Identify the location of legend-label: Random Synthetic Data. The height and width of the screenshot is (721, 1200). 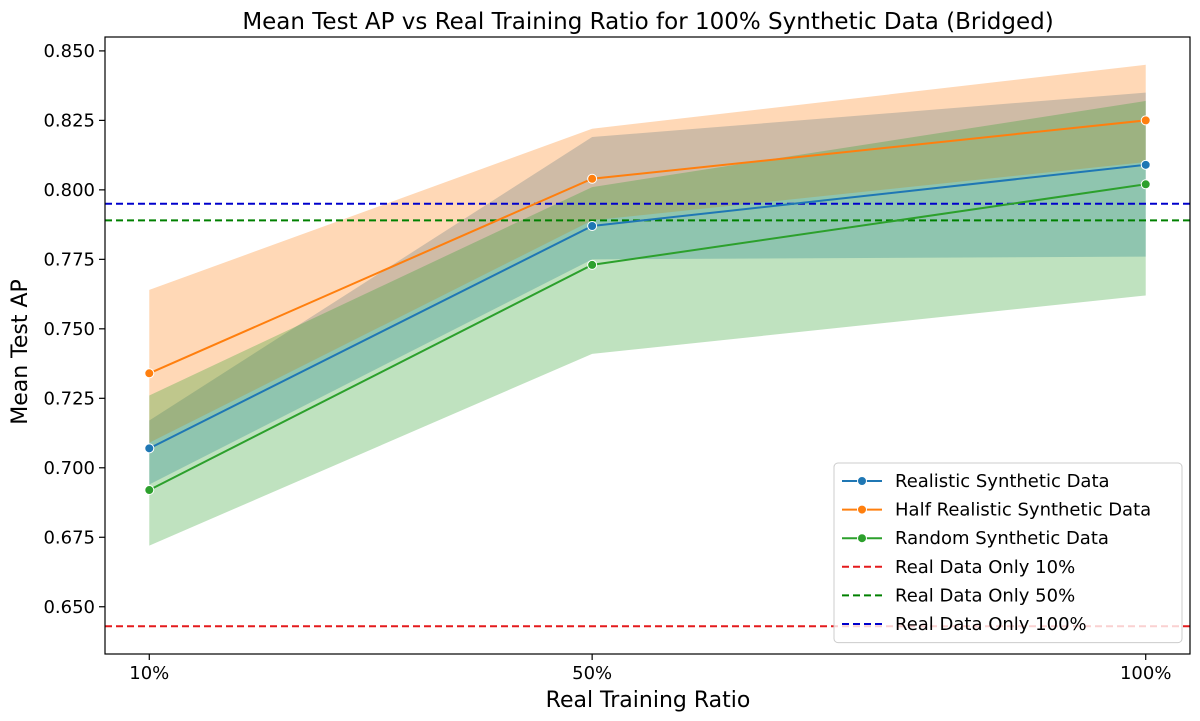
(1002, 538).